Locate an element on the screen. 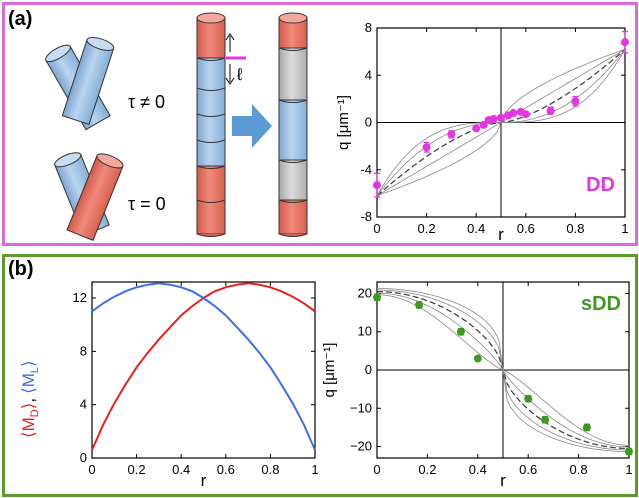 The width and height of the screenshot is (639, 498). tau-zero-pair is located at coordinates (89, 196).